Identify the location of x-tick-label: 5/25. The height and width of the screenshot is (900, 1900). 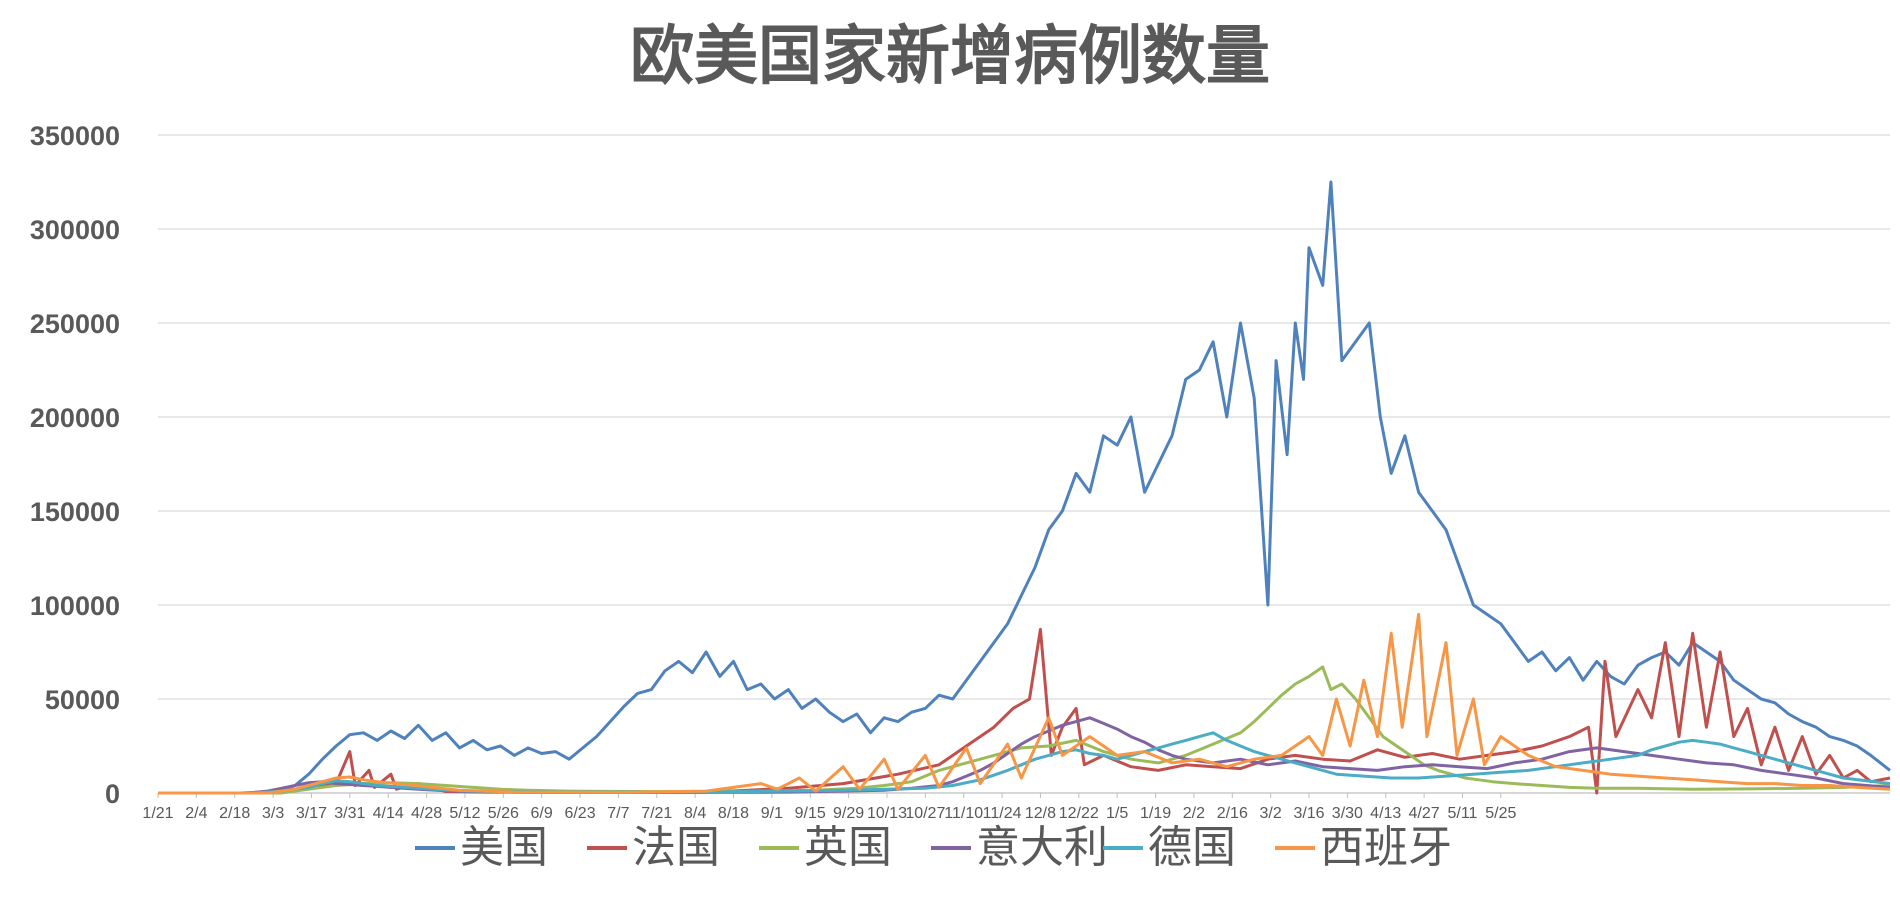
(1500, 813).